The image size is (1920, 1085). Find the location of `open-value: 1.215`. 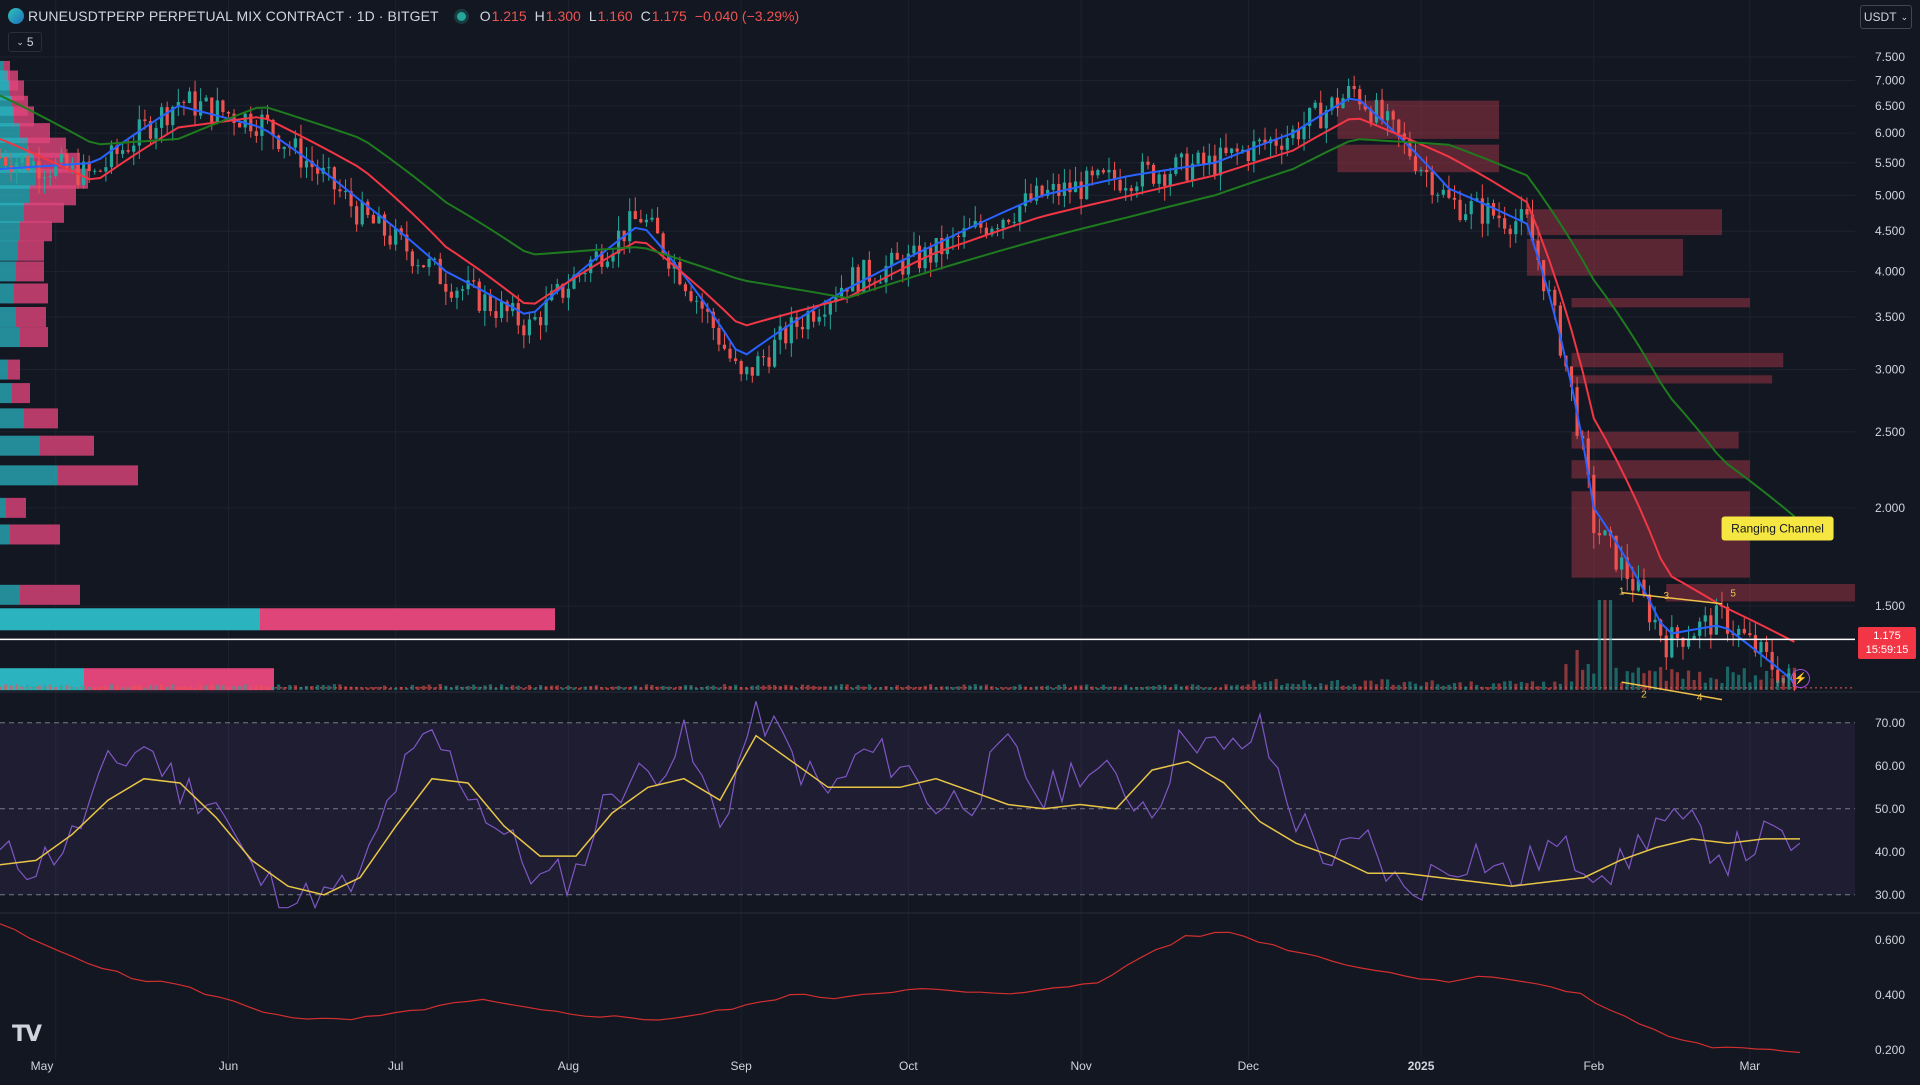

open-value: 1.215 is located at coordinates (509, 16).